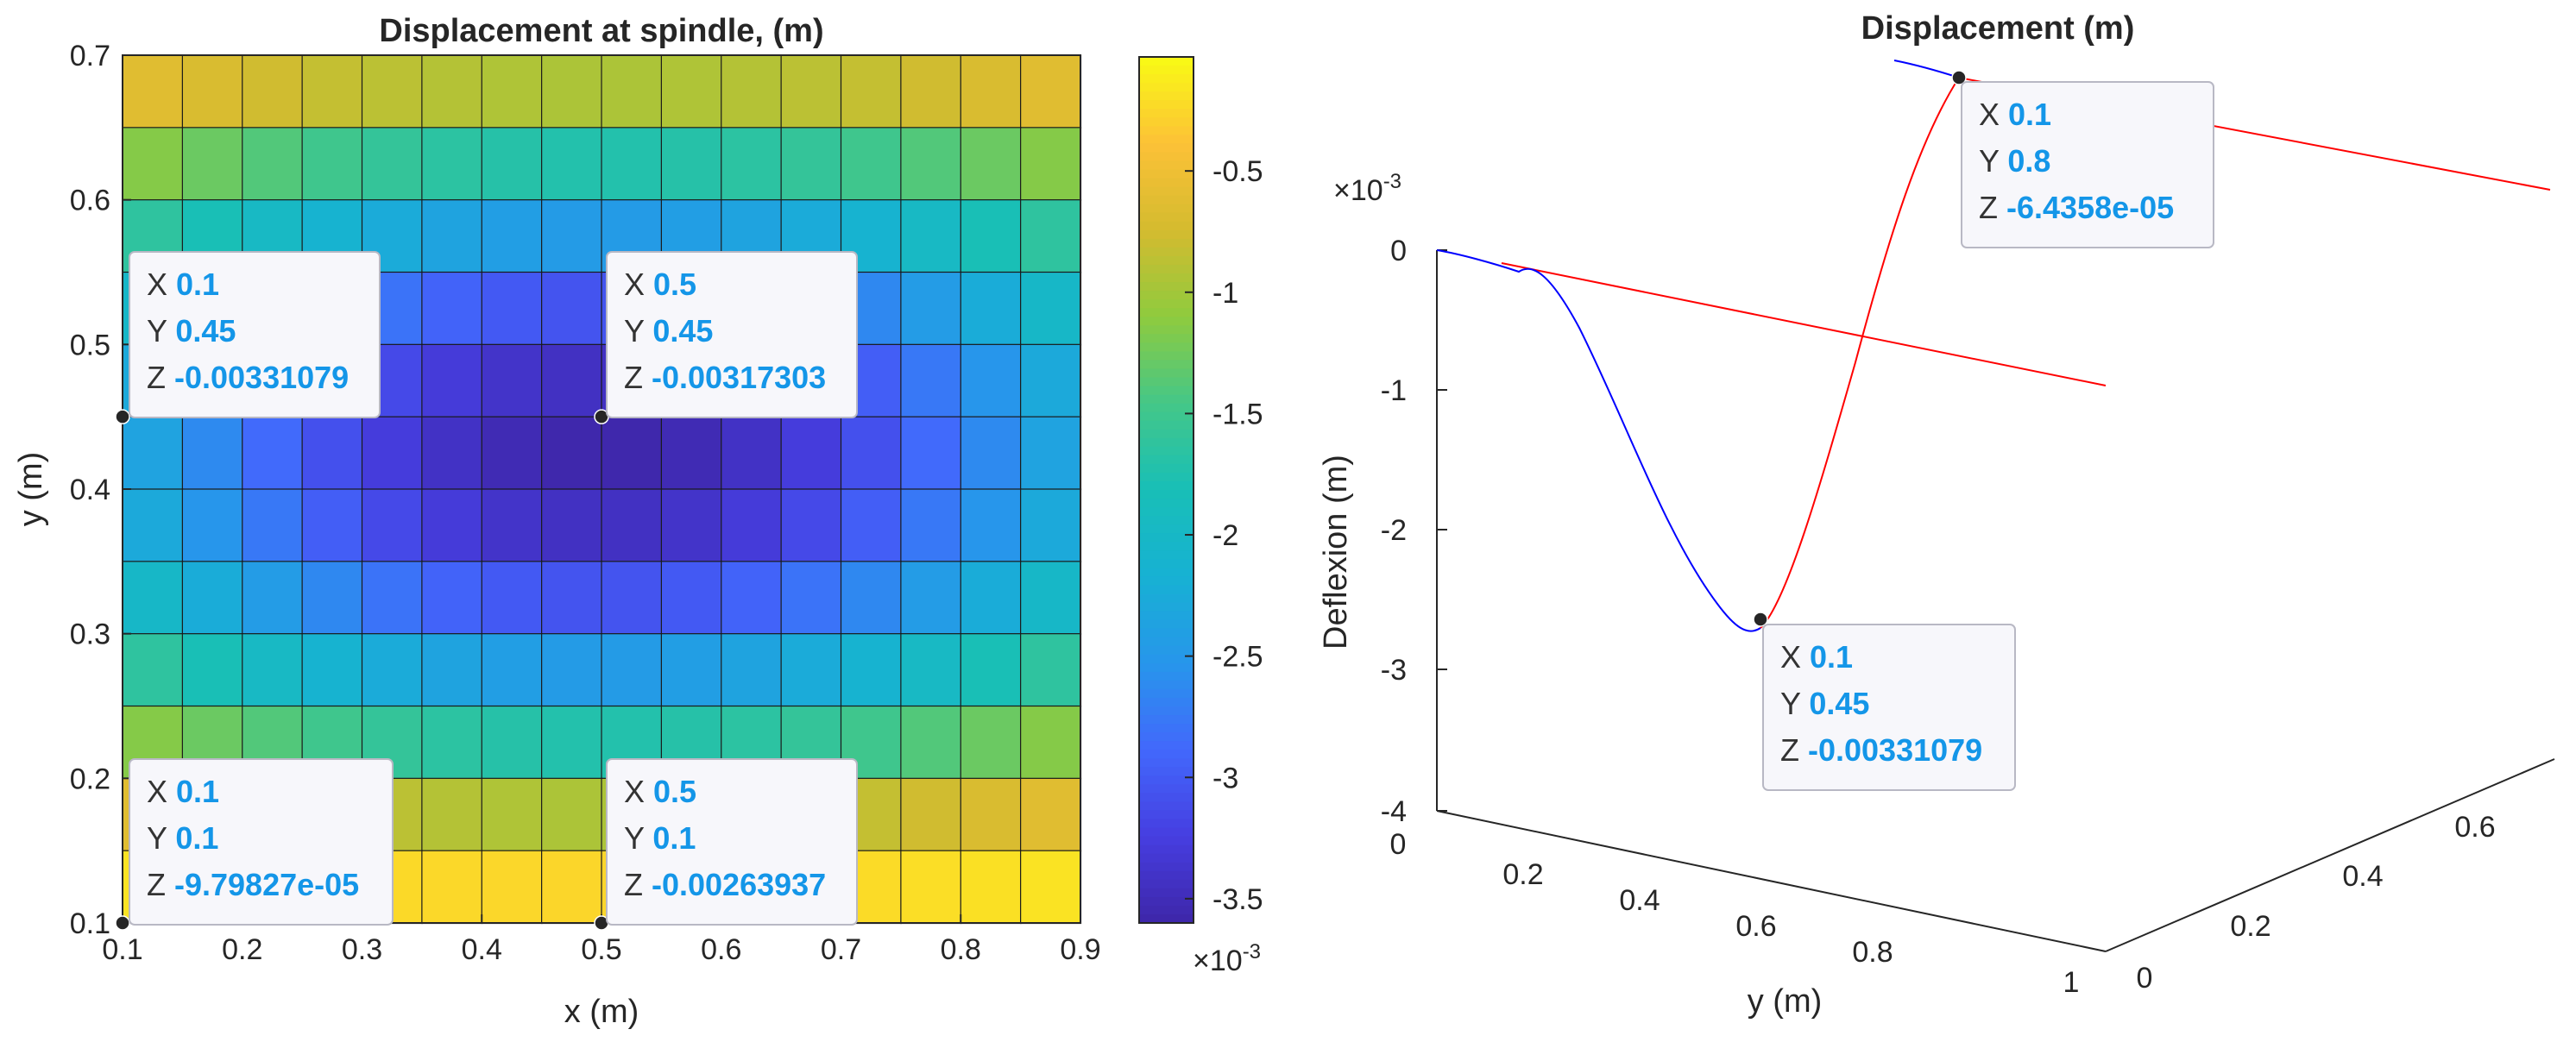 Image resolution: width=2576 pixels, height=1042 pixels. Describe the element at coordinates (1237, 899) in the screenshot. I see `colorbar-tick-label: -3.5` at that location.